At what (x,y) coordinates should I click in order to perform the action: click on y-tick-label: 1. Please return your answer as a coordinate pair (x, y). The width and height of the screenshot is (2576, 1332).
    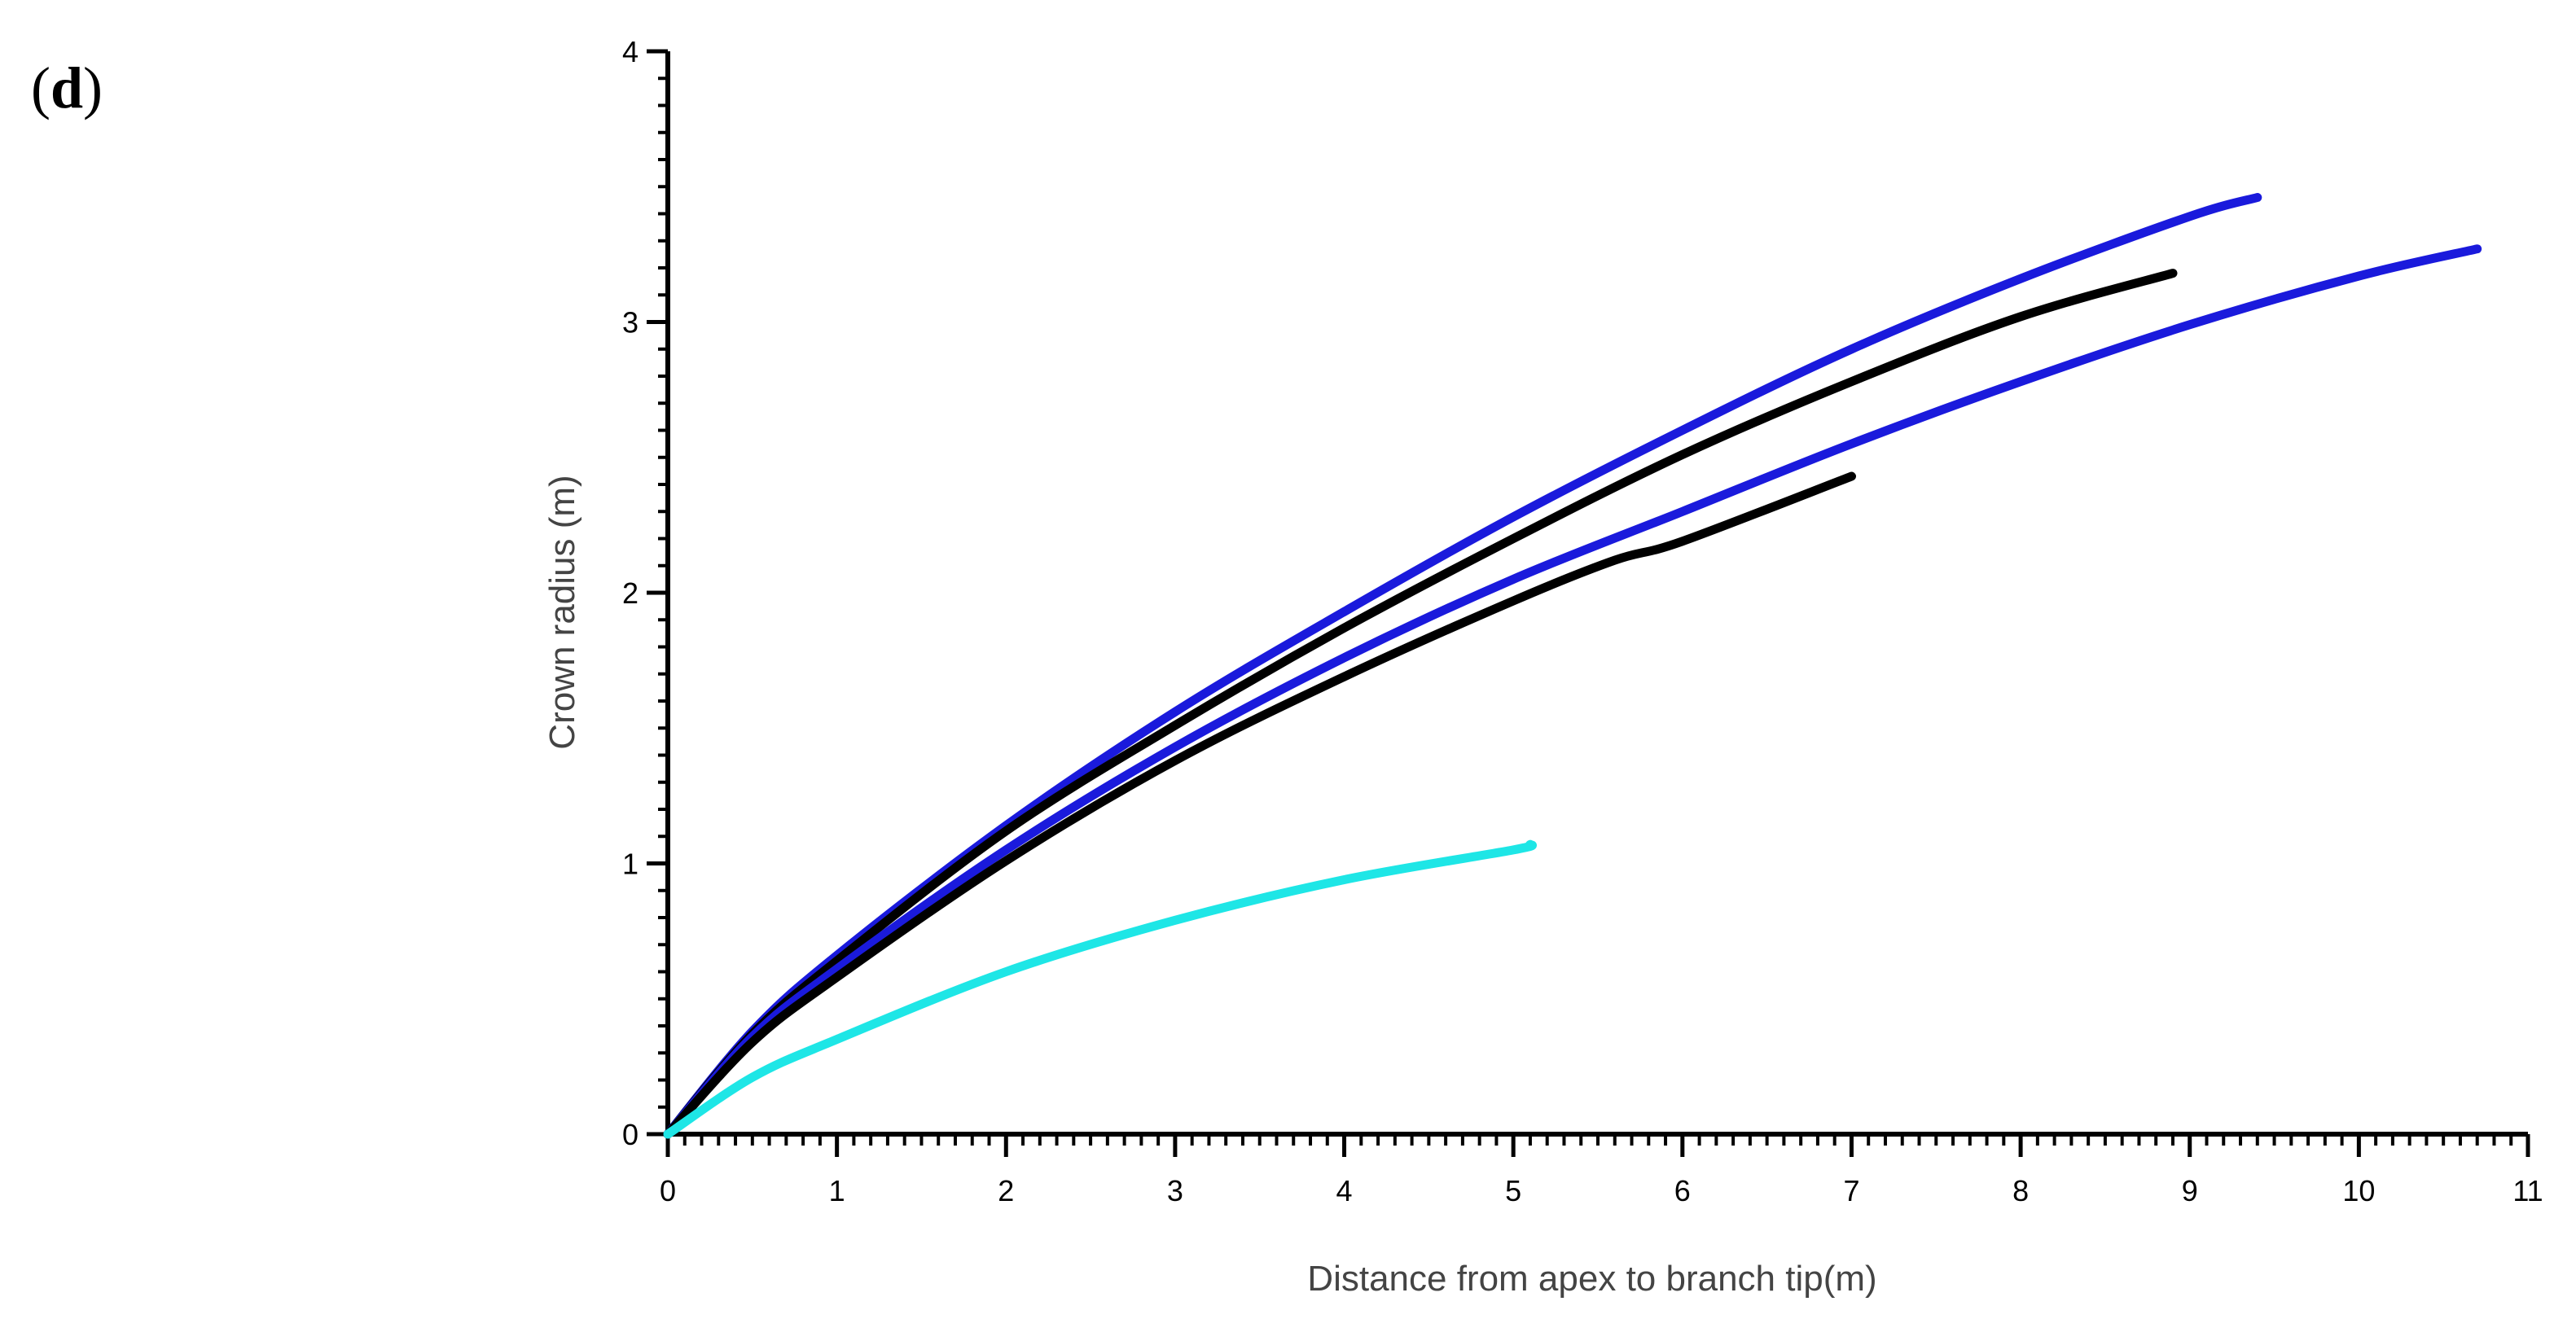
    Looking at the image, I should click on (630, 864).